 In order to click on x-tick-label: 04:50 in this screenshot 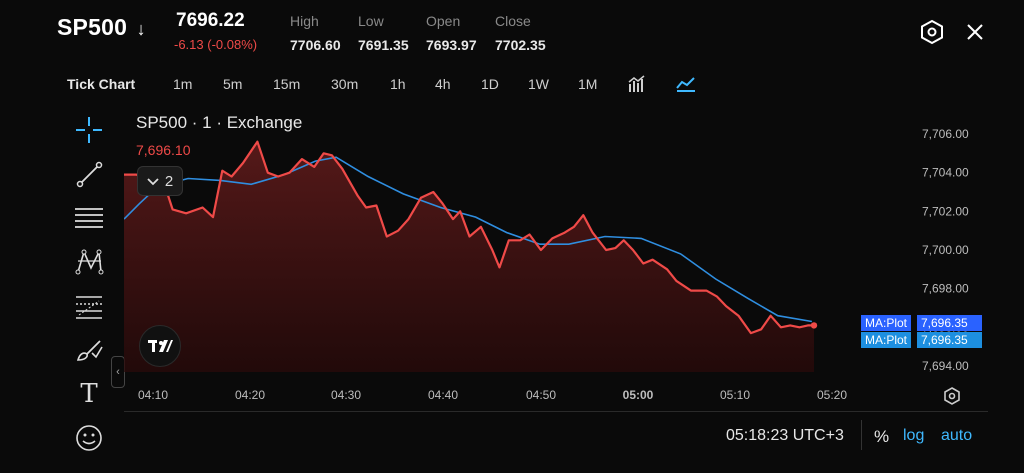, I will do `click(541, 395)`.